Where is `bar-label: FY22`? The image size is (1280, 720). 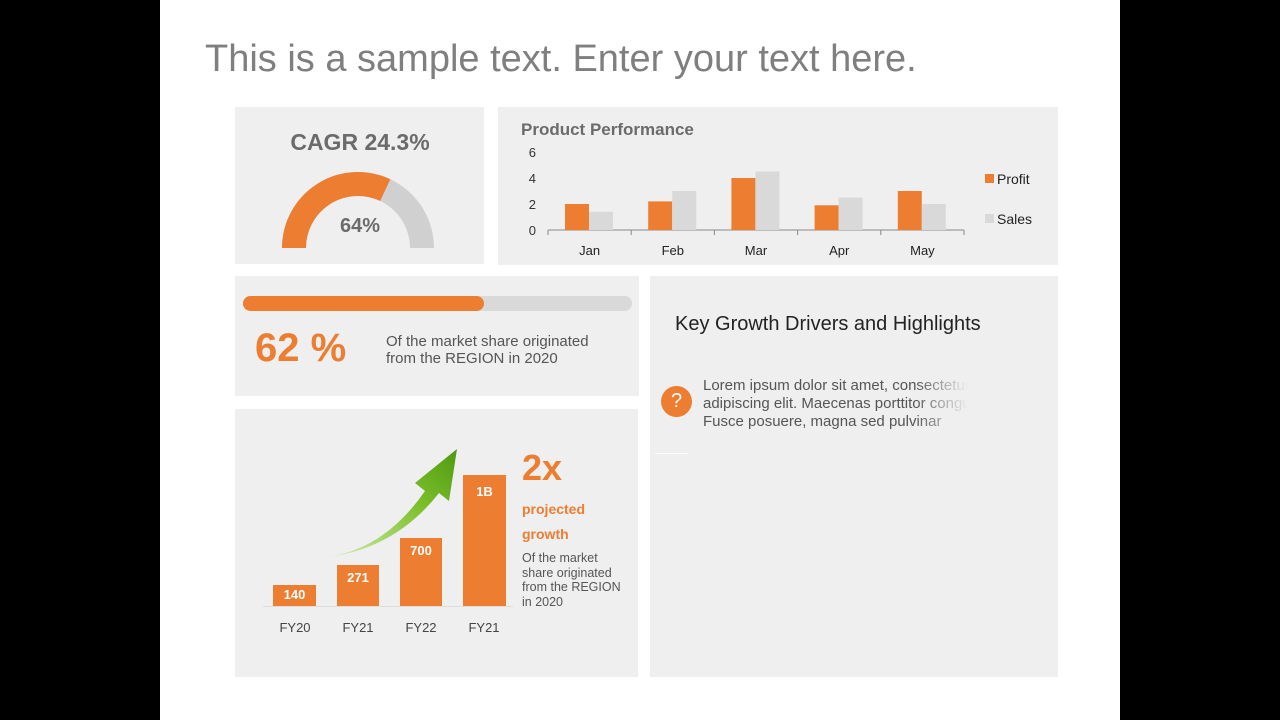
bar-label: FY22 is located at coordinates (421, 627).